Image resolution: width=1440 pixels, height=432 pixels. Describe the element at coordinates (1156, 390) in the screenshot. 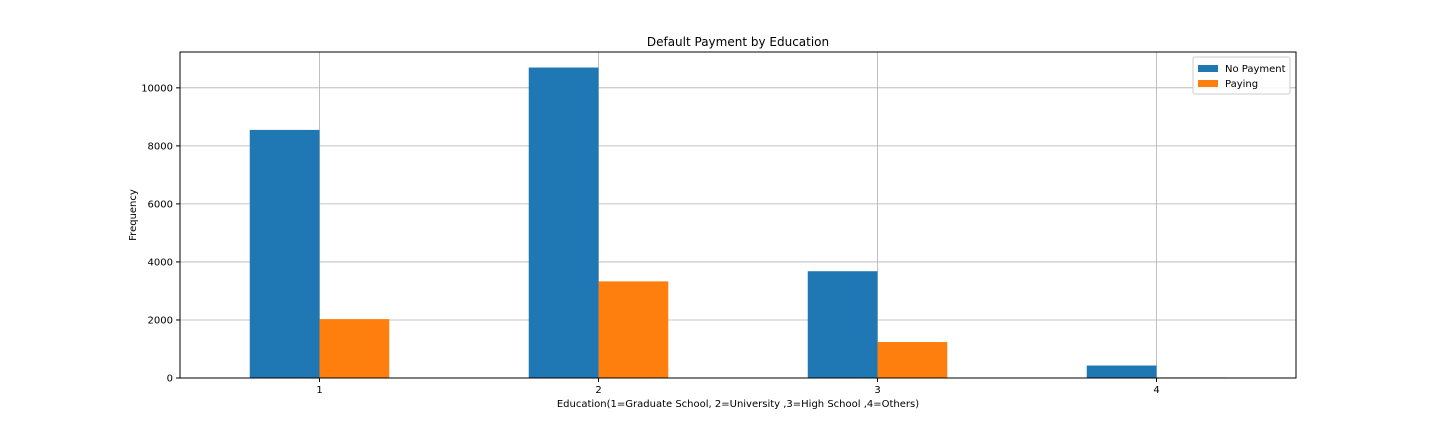

I see `x-tick-label: 4` at that location.